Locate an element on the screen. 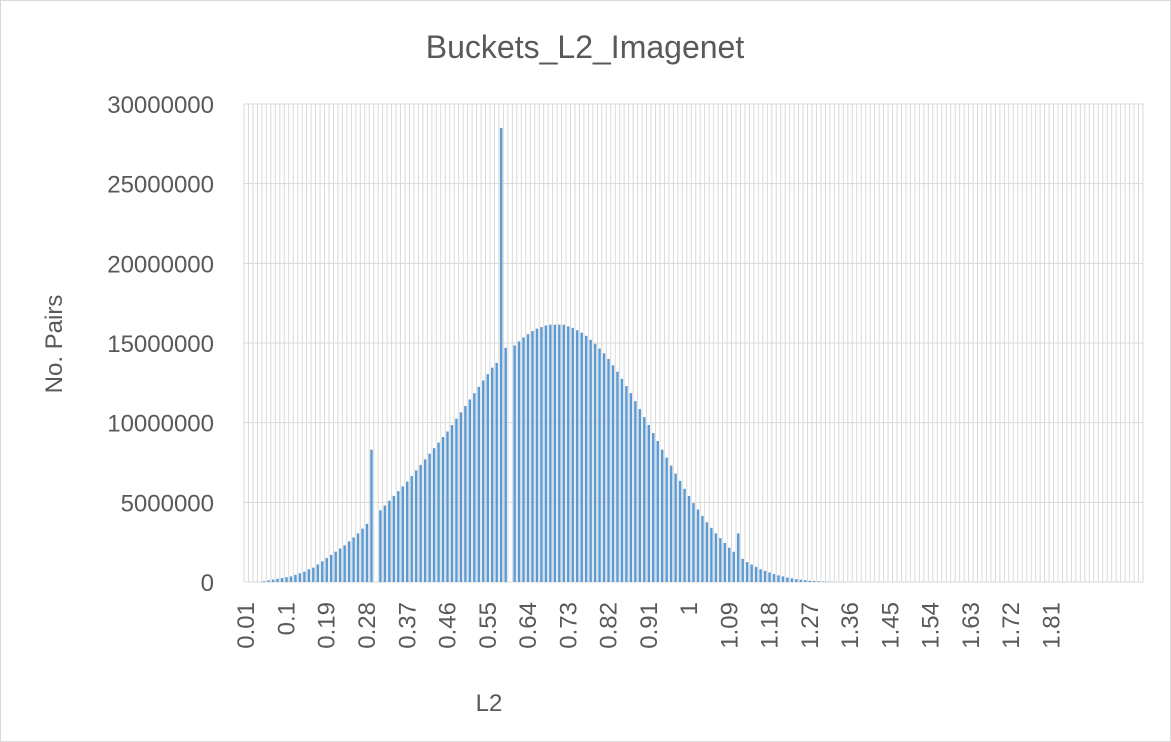  x-tick-label: 1 is located at coordinates (689, 608).